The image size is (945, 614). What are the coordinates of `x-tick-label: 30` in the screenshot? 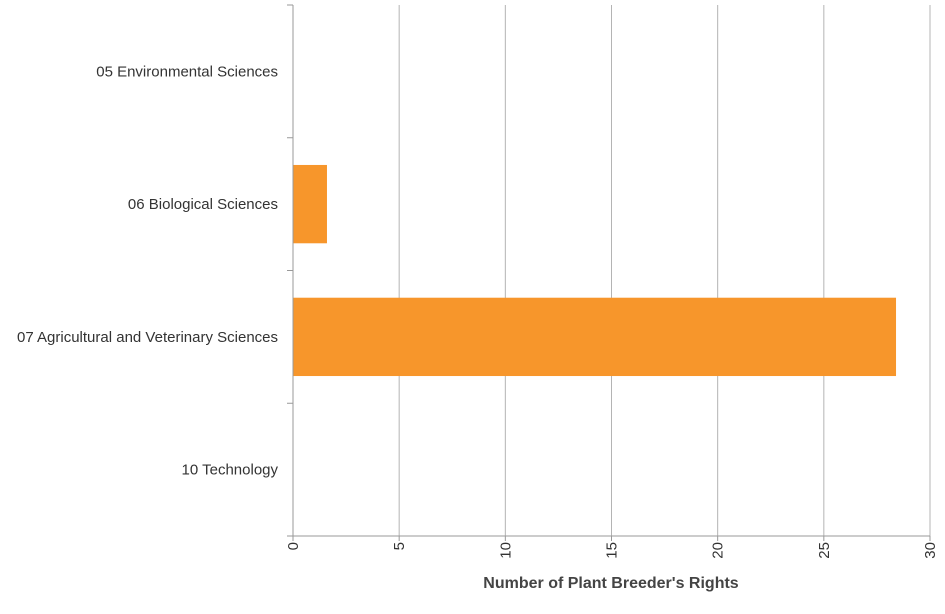 It's located at (930, 550).